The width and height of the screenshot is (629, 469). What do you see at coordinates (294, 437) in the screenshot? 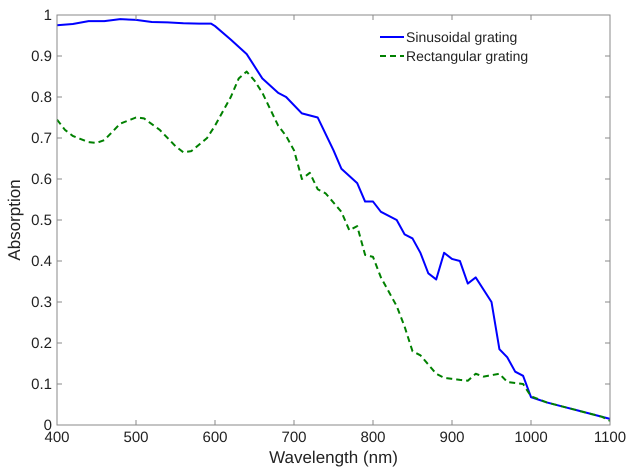
I see `x-tick-label: 700` at bounding box center [294, 437].